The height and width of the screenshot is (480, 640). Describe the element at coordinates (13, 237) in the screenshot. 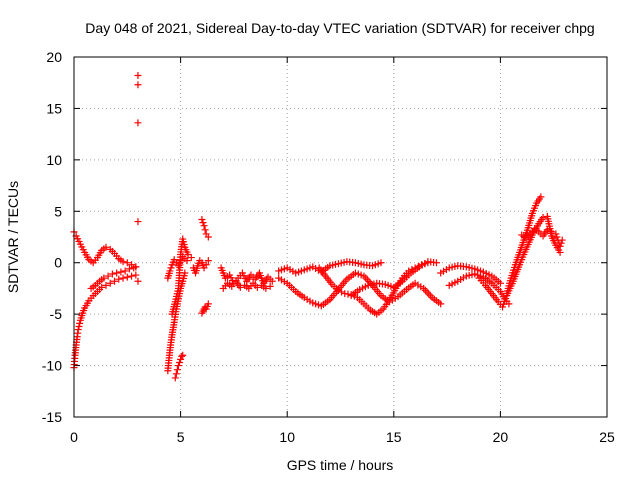

I see `y-axis-label: SDTVAR / TECUs` at that location.